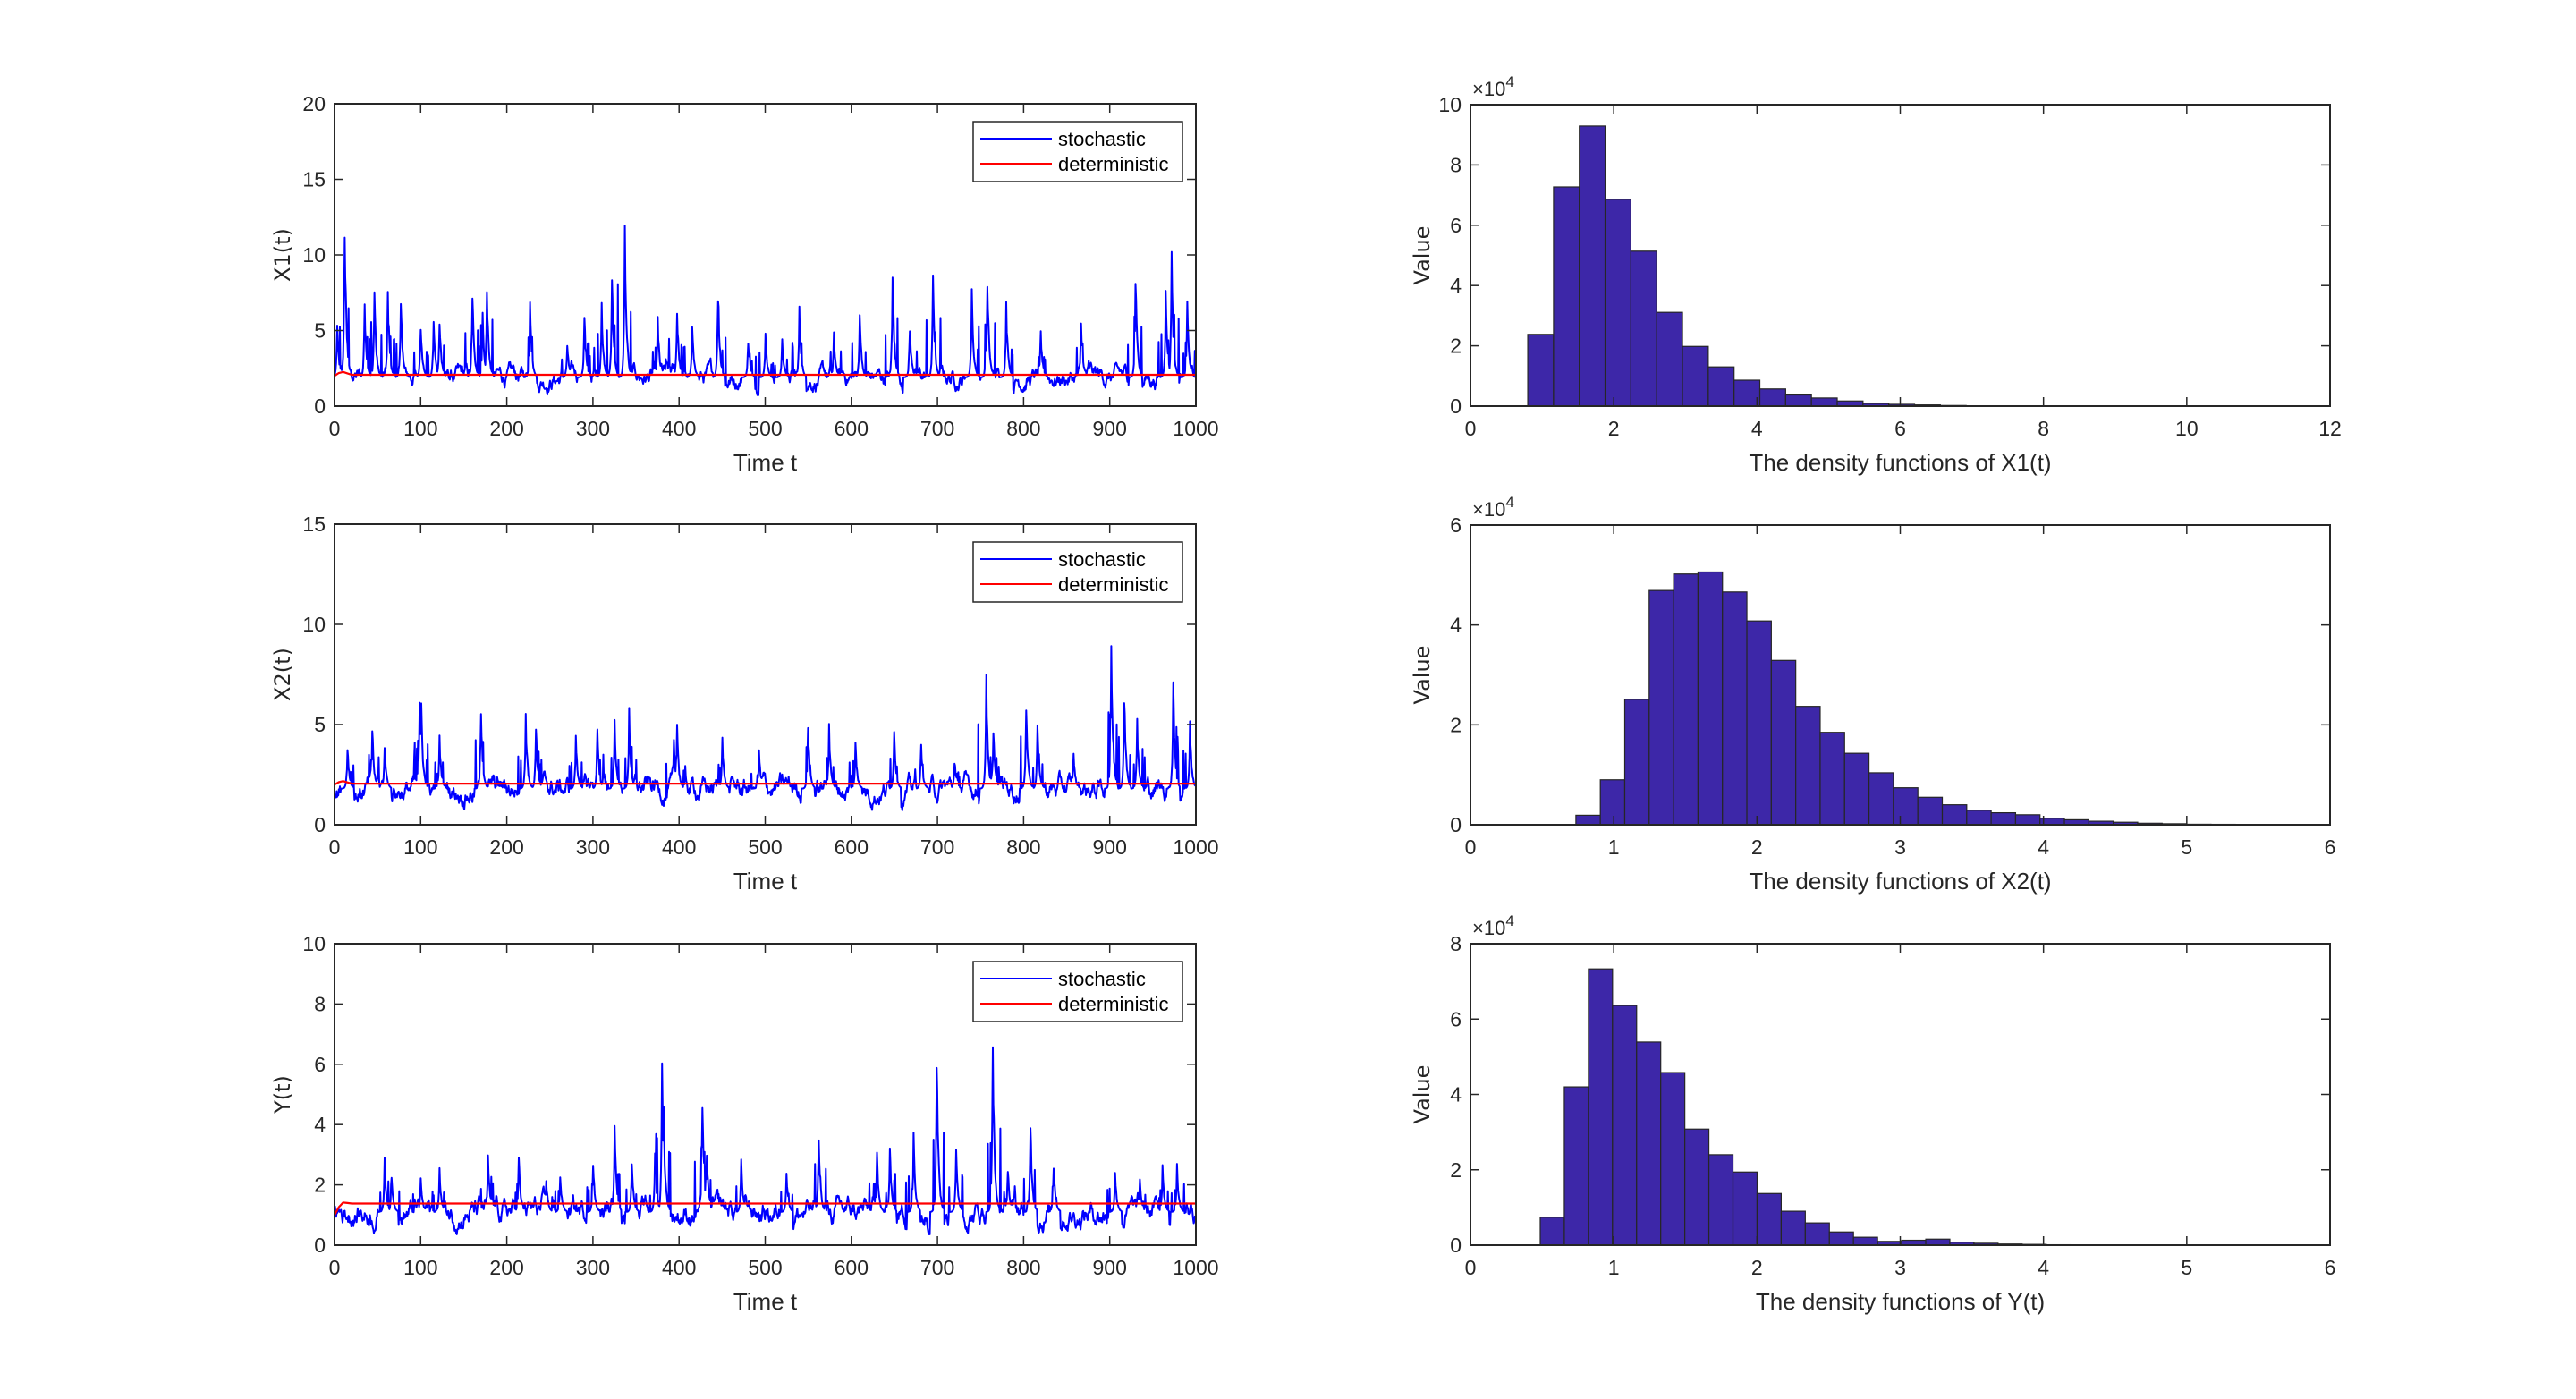  I want to click on x-tick-label: 400, so click(679, 847).